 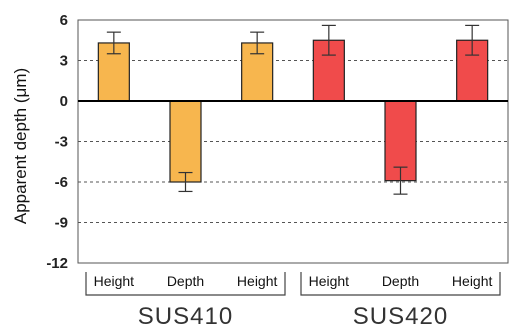 What do you see at coordinates (61, 142) in the screenshot?
I see `y-tick-label: -3` at bounding box center [61, 142].